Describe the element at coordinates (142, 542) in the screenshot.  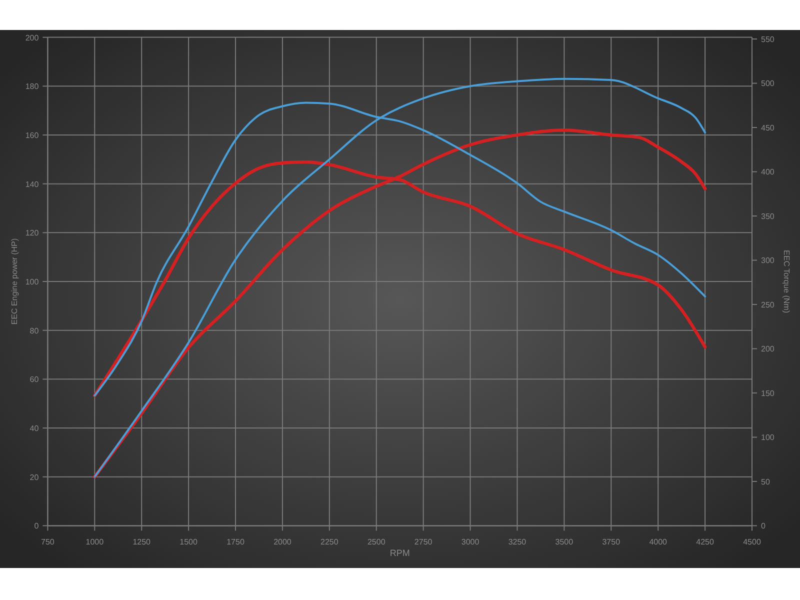
I see `x-tick-label: 1250` at that location.